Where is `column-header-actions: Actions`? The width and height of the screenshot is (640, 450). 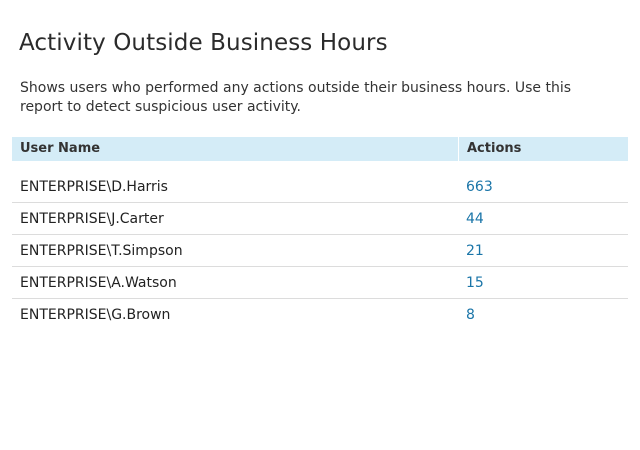 column-header-actions: Actions is located at coordinates (494, 148).